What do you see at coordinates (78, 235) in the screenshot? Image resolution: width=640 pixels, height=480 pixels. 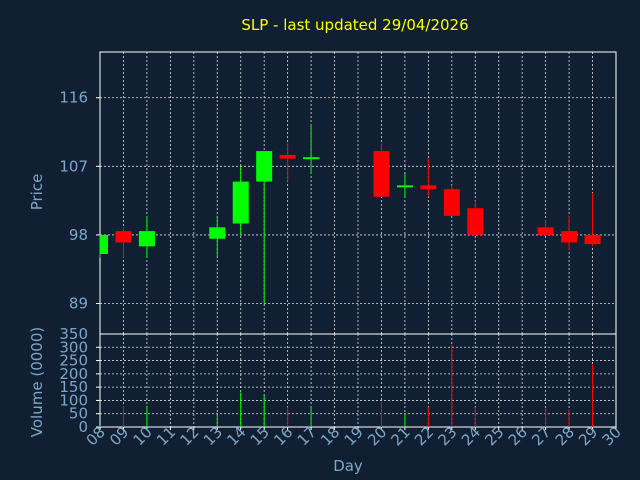 I see `price-tick-label: 98` at bounding box center [78, 235].